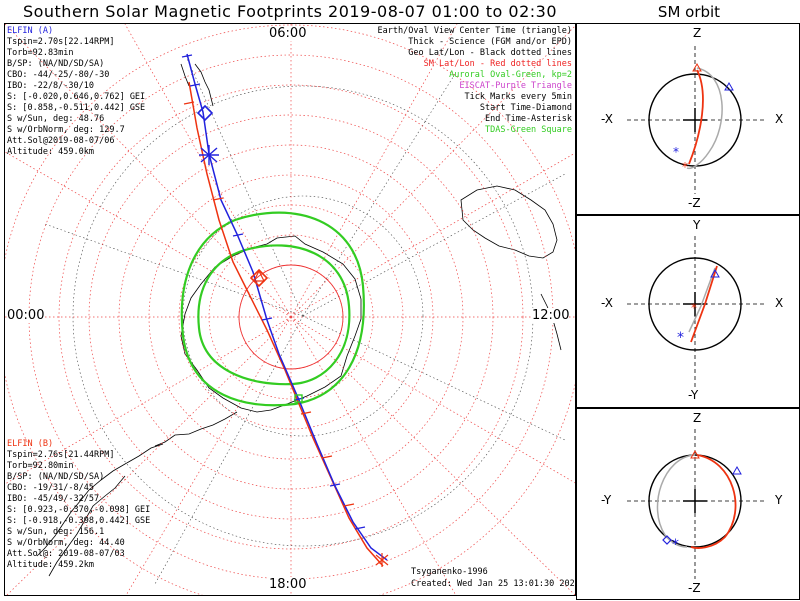 Image resolution: width=800 pixels, height=601 pixels. What do you see at coordinates (689, 12) in the screenshot?
I see `sm-orbit-title: SM orbit` at bounding box center [689, 12].